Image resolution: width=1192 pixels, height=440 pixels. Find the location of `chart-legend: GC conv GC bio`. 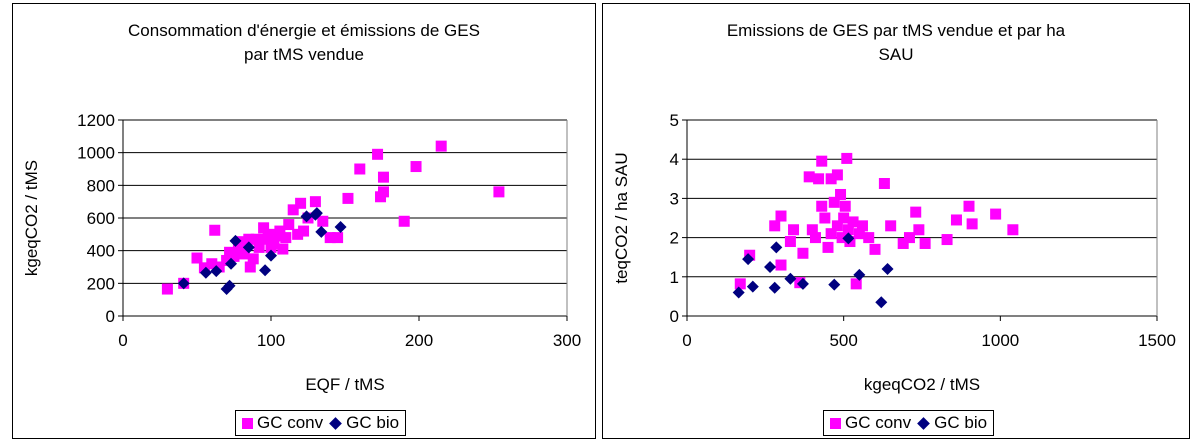

chart-legend: GC conv GC bio is located at coordinates (909, 423).